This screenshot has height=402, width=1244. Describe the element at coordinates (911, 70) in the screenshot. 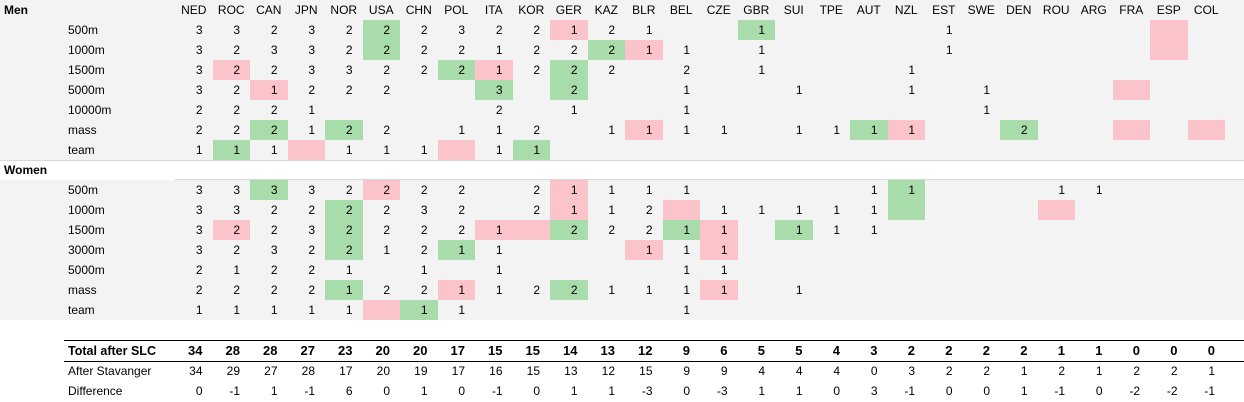

I see `cell-nzl: 1` at that location.